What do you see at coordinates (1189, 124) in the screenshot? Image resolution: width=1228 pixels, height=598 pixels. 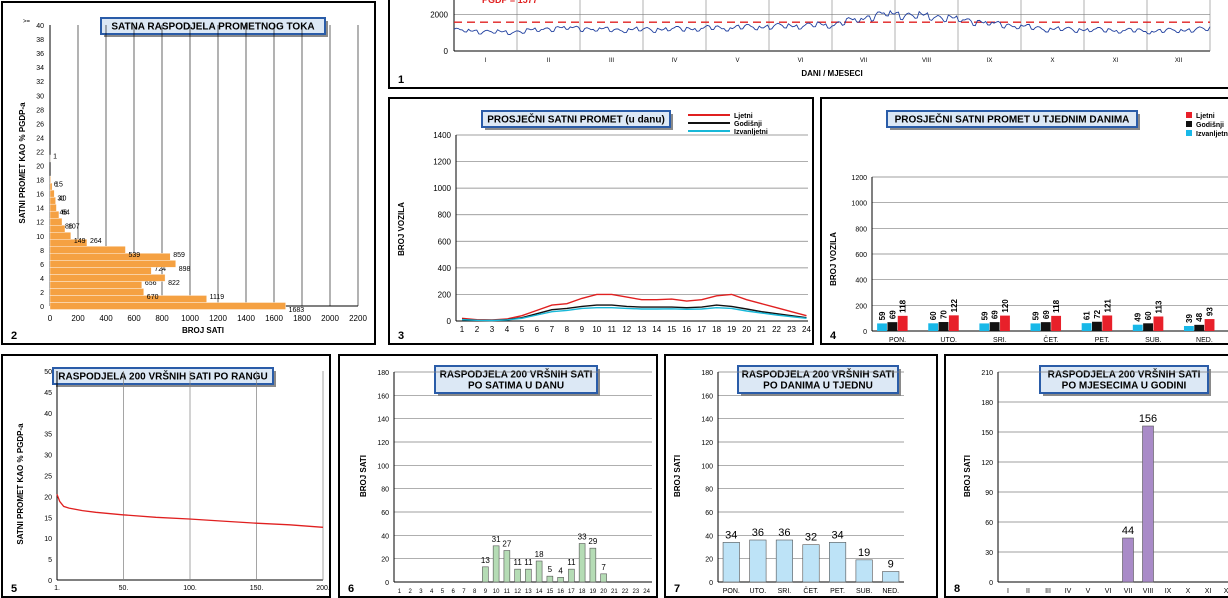 I see `legend-swatch` at bounding box center [1189, 124].